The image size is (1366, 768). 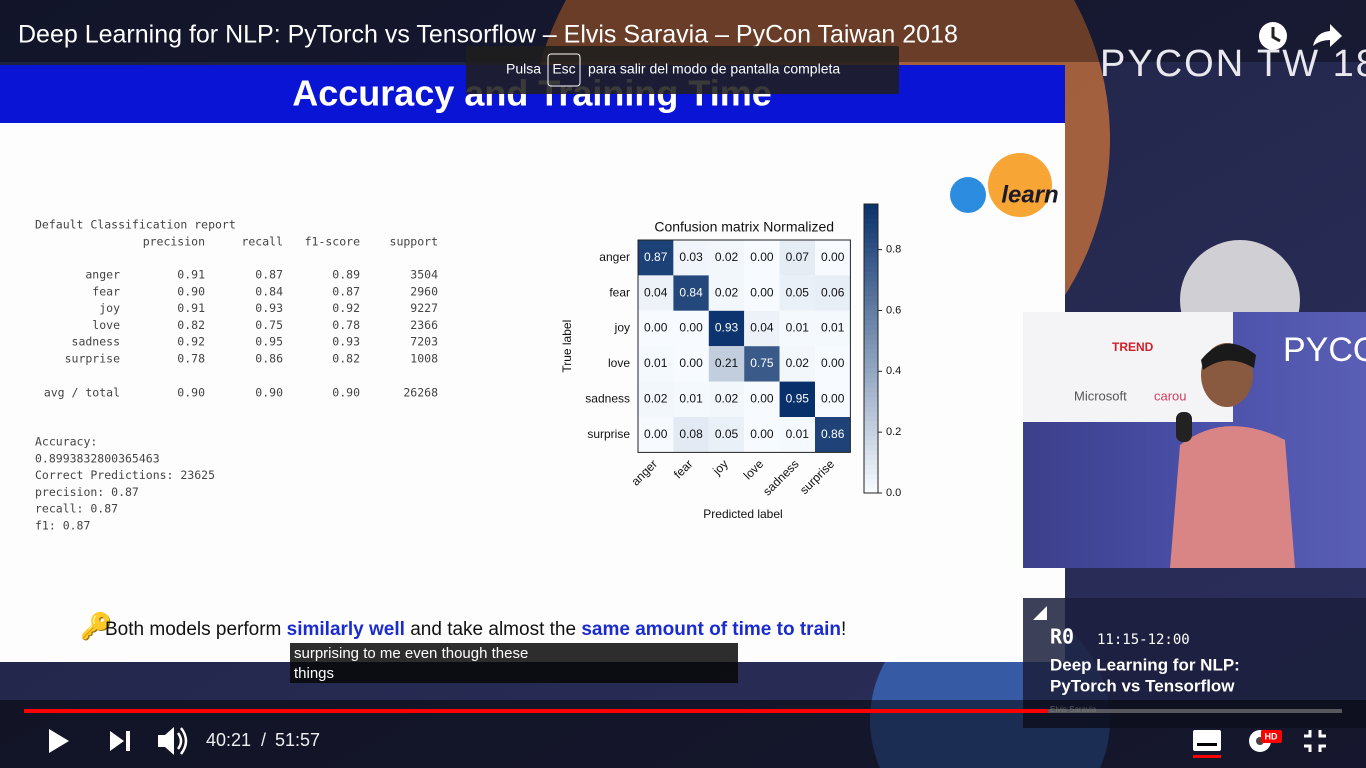 What do you see at coordinates (1207, 744) in the screenshot?
I see `subtitles-button` at bounding box center [1207, 744].